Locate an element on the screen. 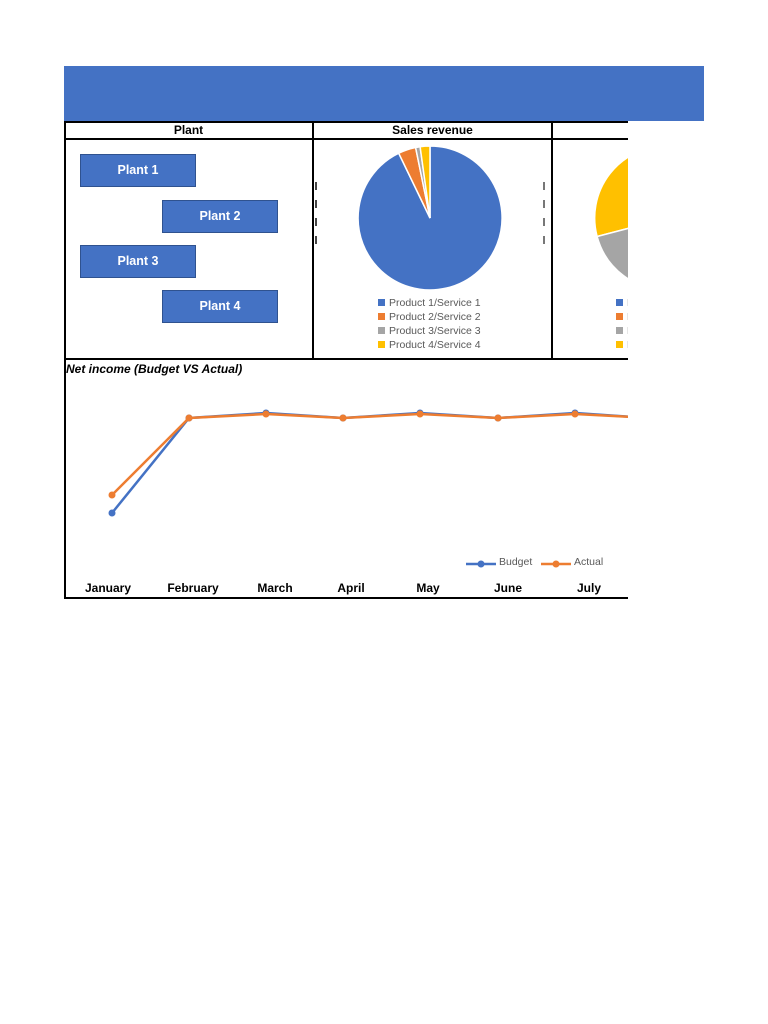  x-axis-label-february: February is located at coordinates (193, 588).